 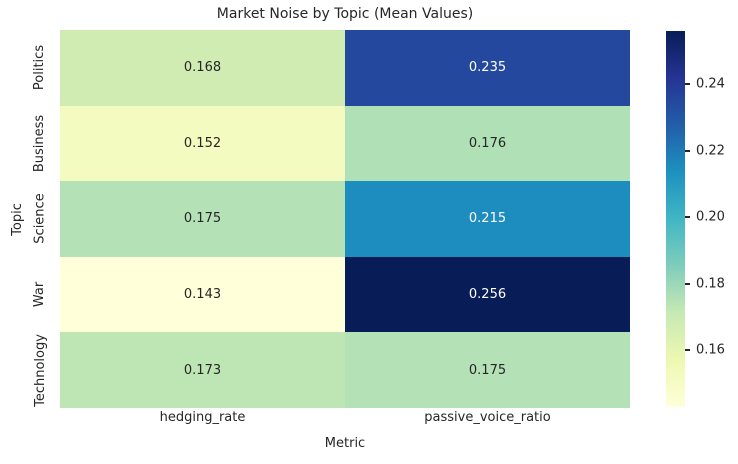 What do you see at coordinates (710, 84) in the screenshot?
I see `colorbar-tick-label: 0.24` at bounding box center [710, 84].